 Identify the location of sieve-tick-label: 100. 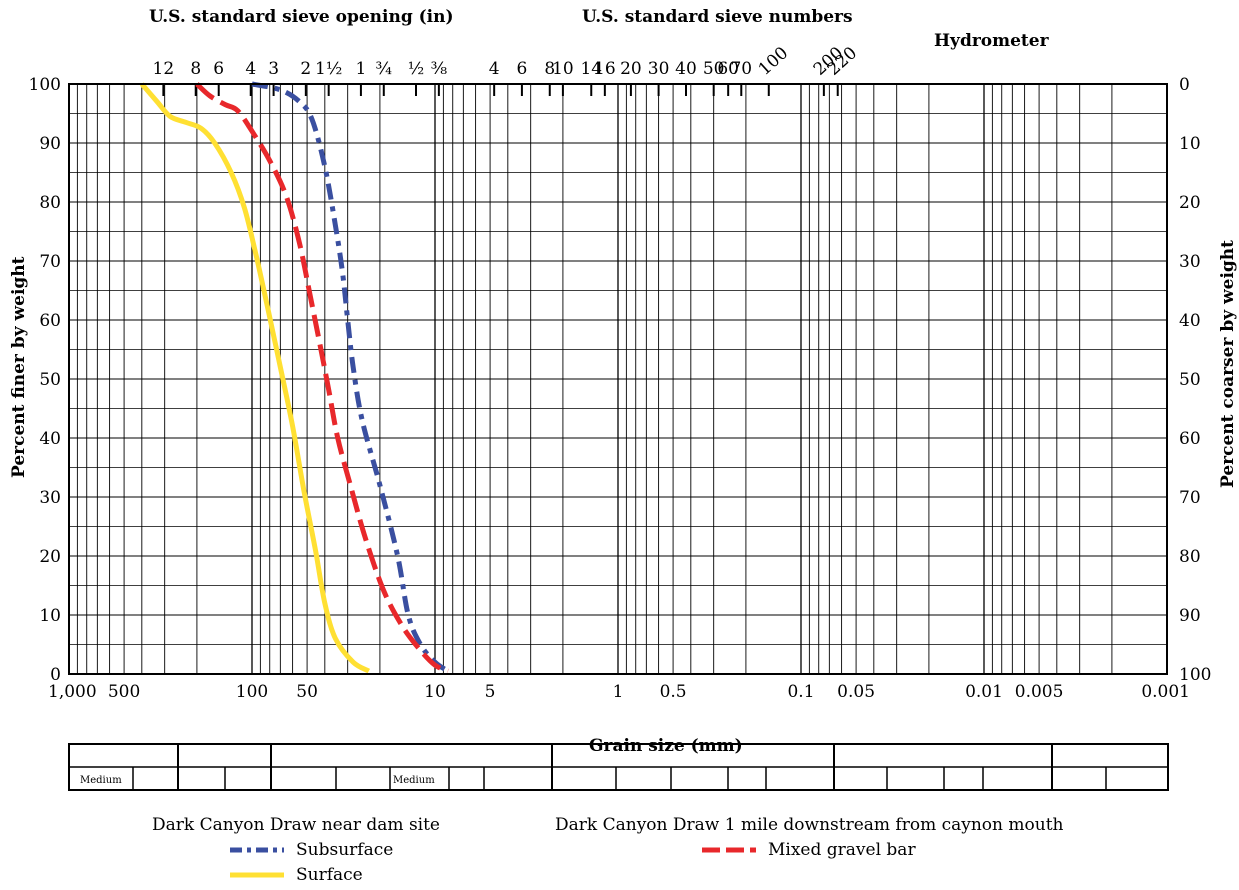
(774, 61).